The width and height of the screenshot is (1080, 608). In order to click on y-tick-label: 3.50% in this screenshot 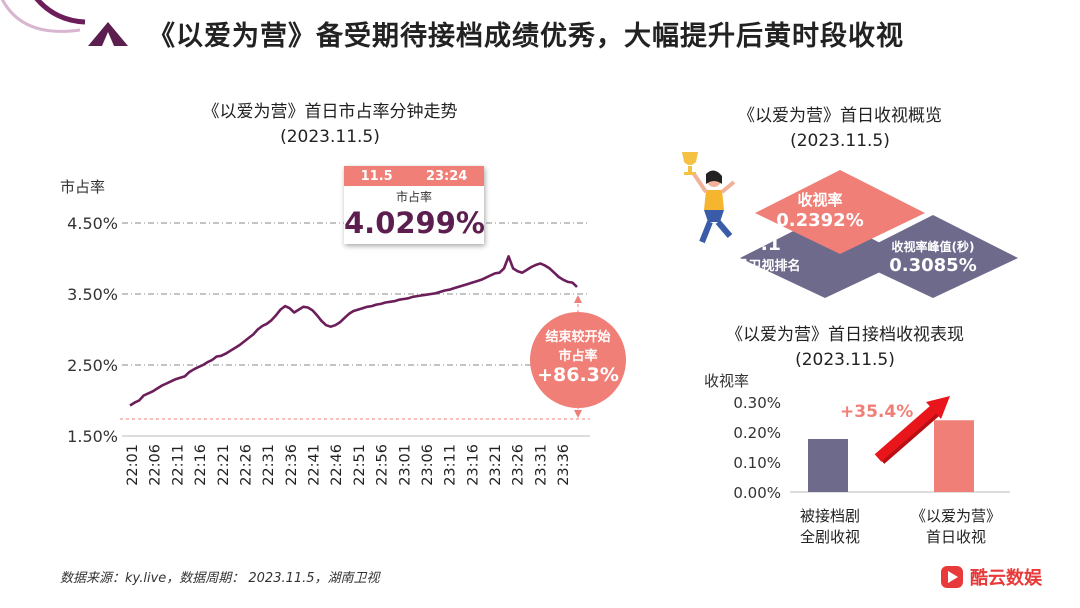, I will do `click(92, 294)`.